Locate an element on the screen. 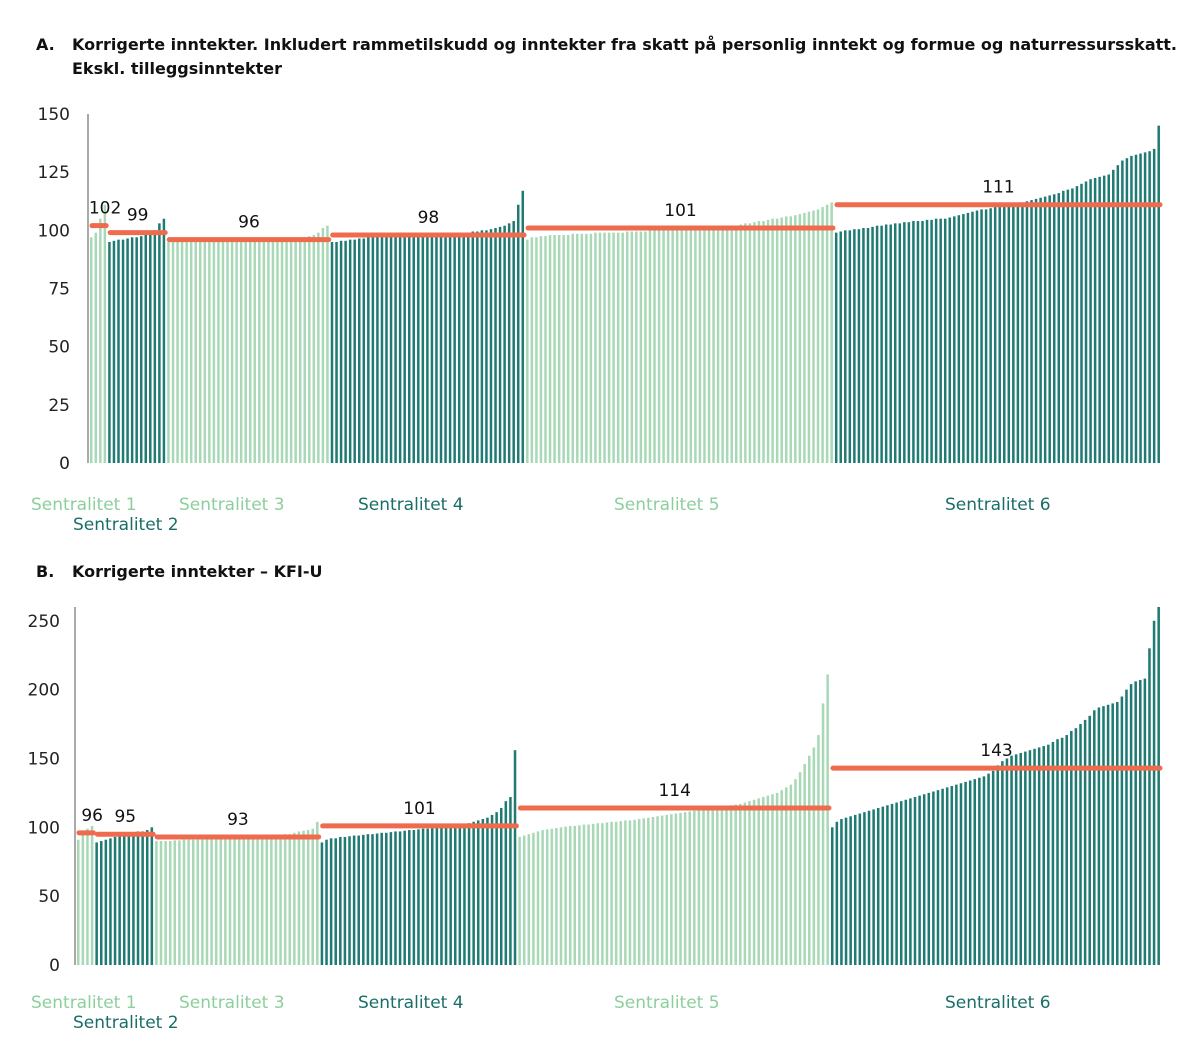 The image size is (1198, 1063). legend-sentralitet-5: Sentralitet 5 is located at coordinates (667, 505).